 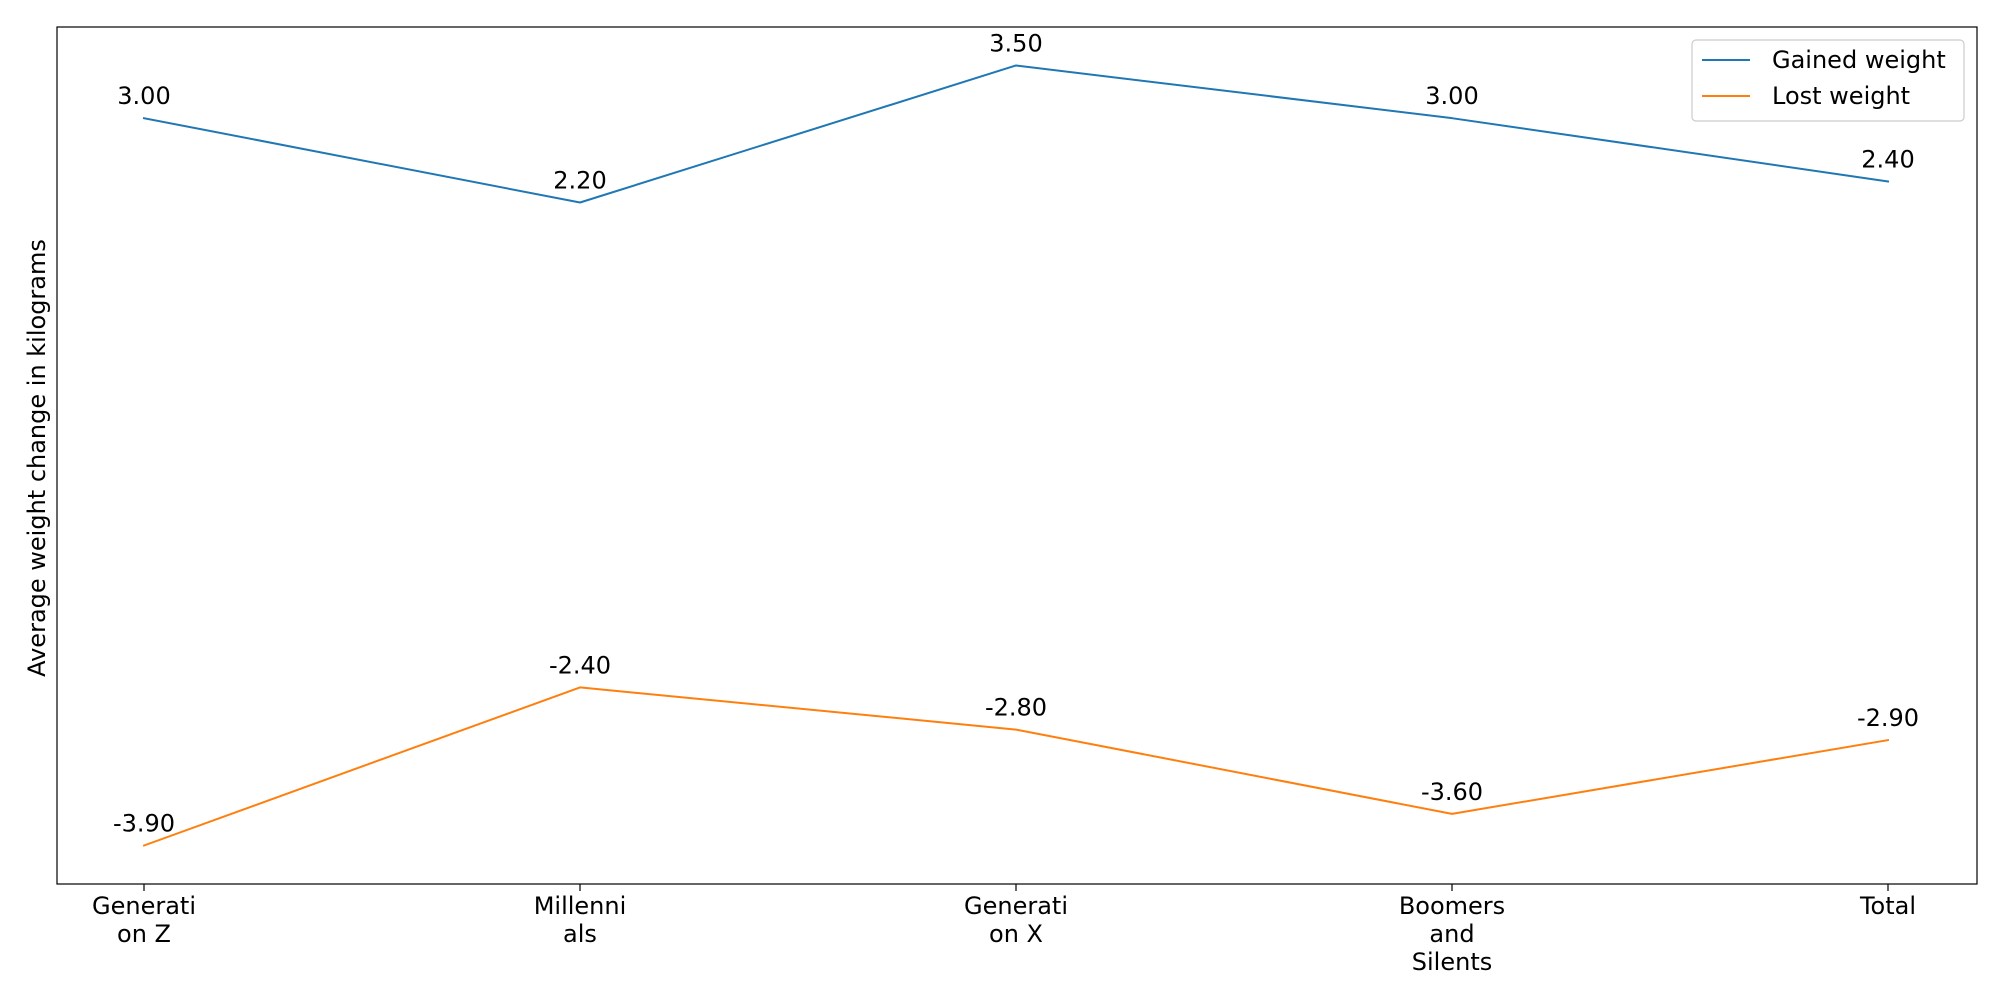 I want to click on x-tick-label-3: Boomers and Silents, so click(x=1452, y=934).